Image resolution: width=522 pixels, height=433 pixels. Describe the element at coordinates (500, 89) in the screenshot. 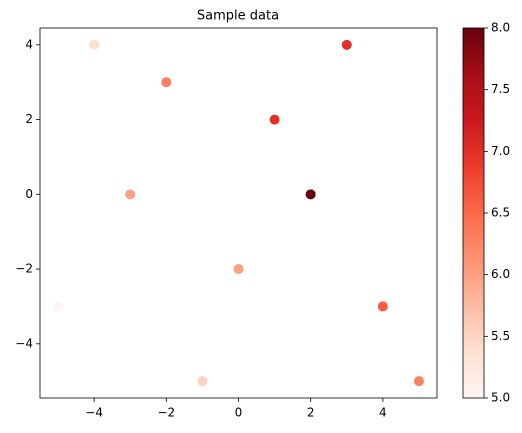

I see `colorbar-tick-label: 7.5` at that location.